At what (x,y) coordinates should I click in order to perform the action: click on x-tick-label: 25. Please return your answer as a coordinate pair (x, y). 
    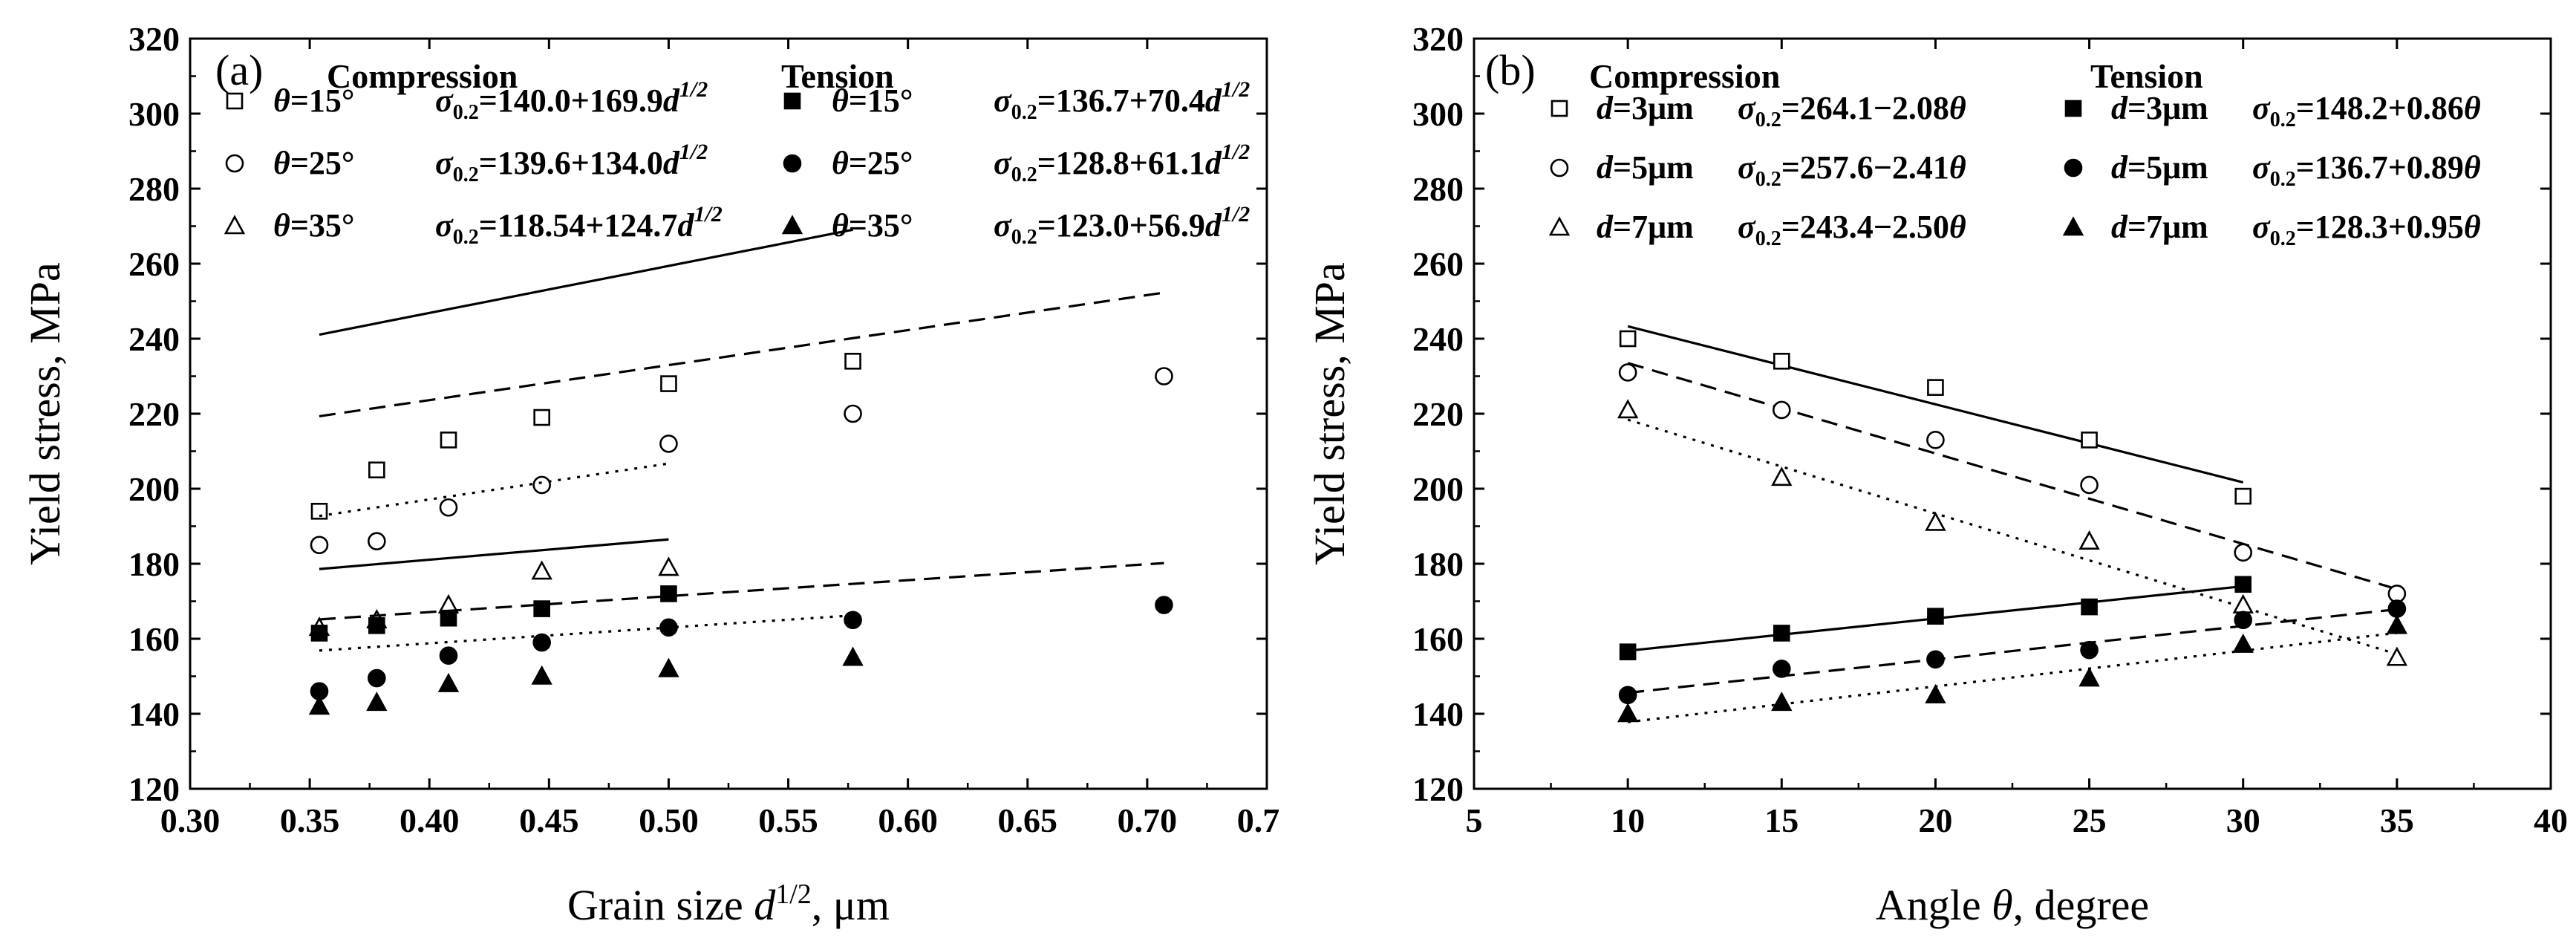
    Looking at the image, I should click on (2090, 820).